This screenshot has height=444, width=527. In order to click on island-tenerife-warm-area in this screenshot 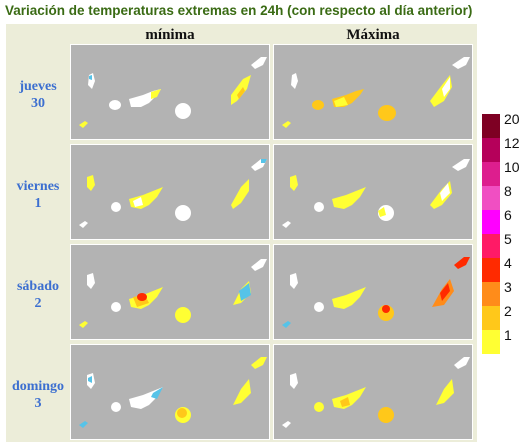, I will do `click(156, 94)`.